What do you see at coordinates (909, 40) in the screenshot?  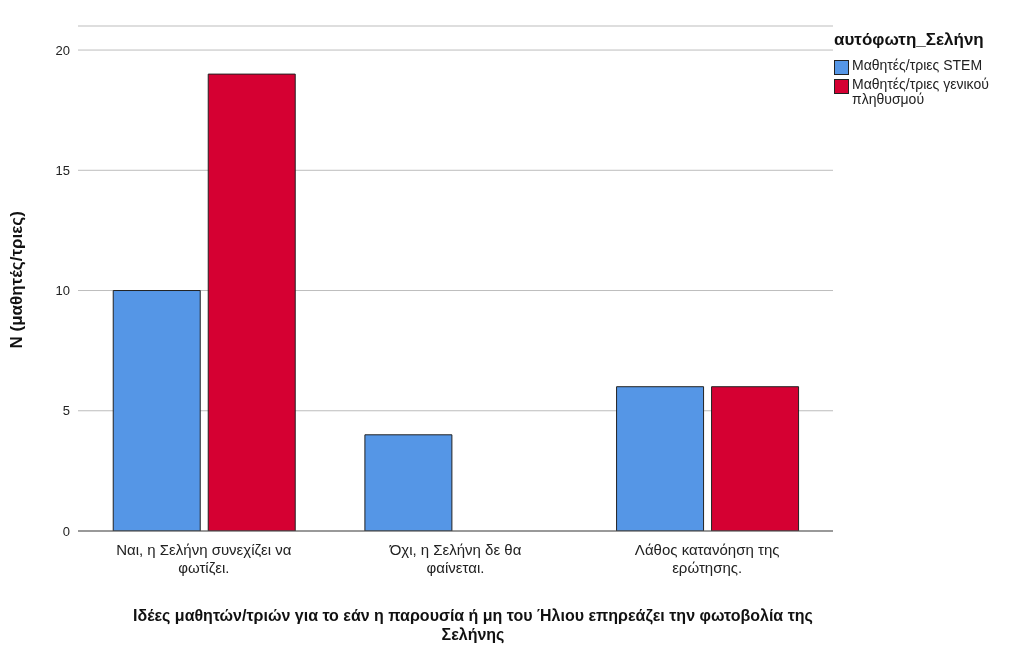 I see `legend-title: αυτόφωτη_Σελήνη` at bounding box center [909, 40].